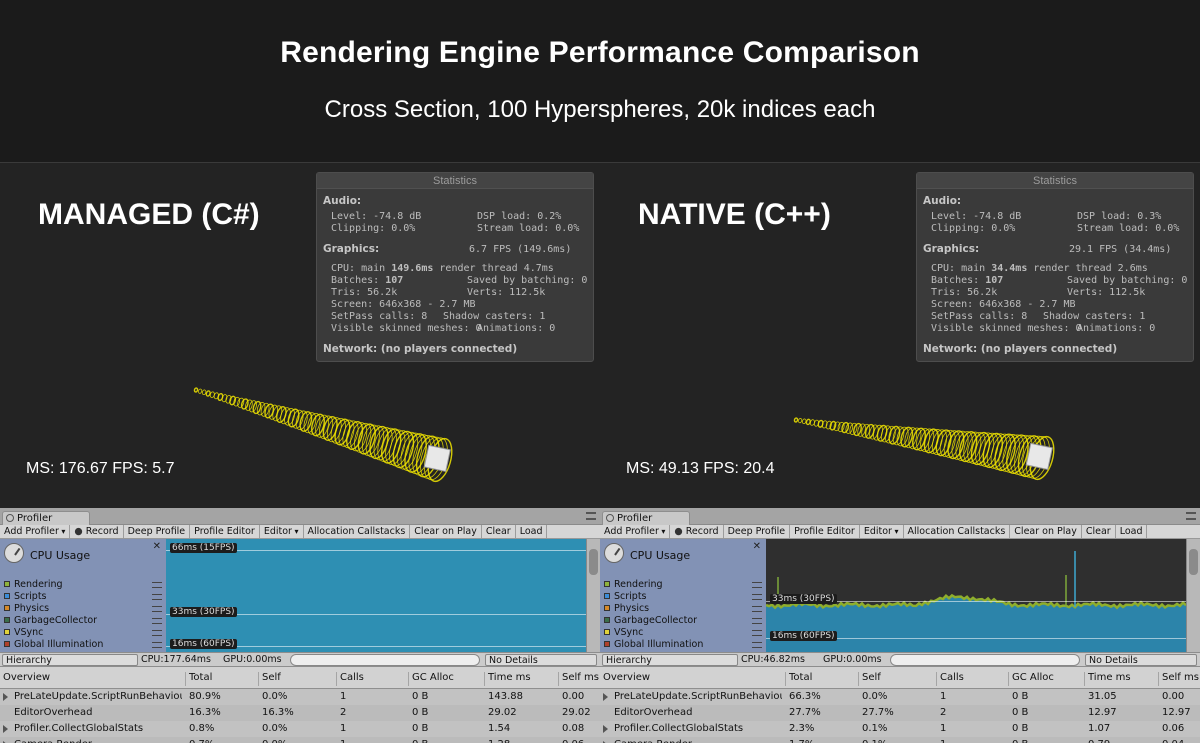  What do you see at coordinates (967, 280) in the screenshot?
I see `batches: Batches: 107` at bounding box center [967, 280].